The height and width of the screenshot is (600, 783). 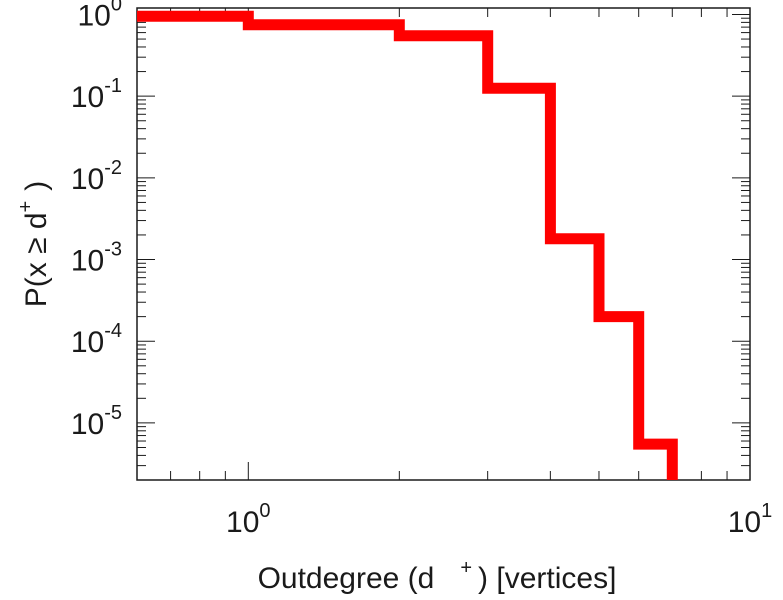 What do you see at coordinates (264, 511) in the screenshot?
I see `x-tick-label-exp: 0` at bounding box center [264, 511].